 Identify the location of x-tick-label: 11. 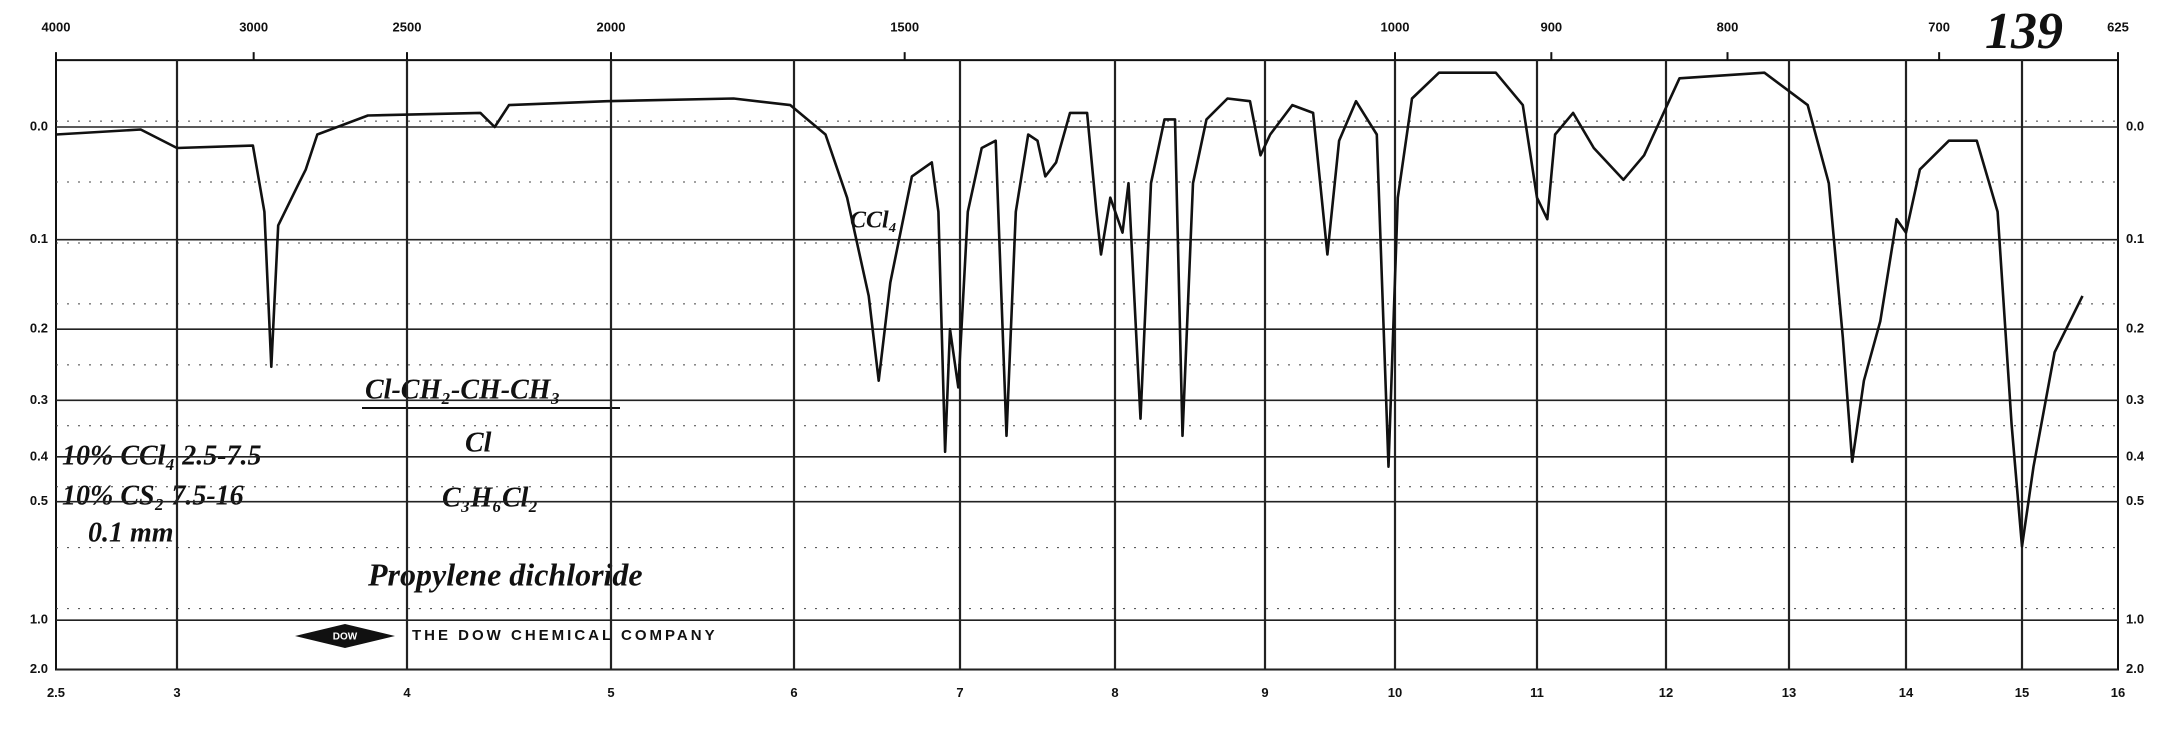
(1537, 692).